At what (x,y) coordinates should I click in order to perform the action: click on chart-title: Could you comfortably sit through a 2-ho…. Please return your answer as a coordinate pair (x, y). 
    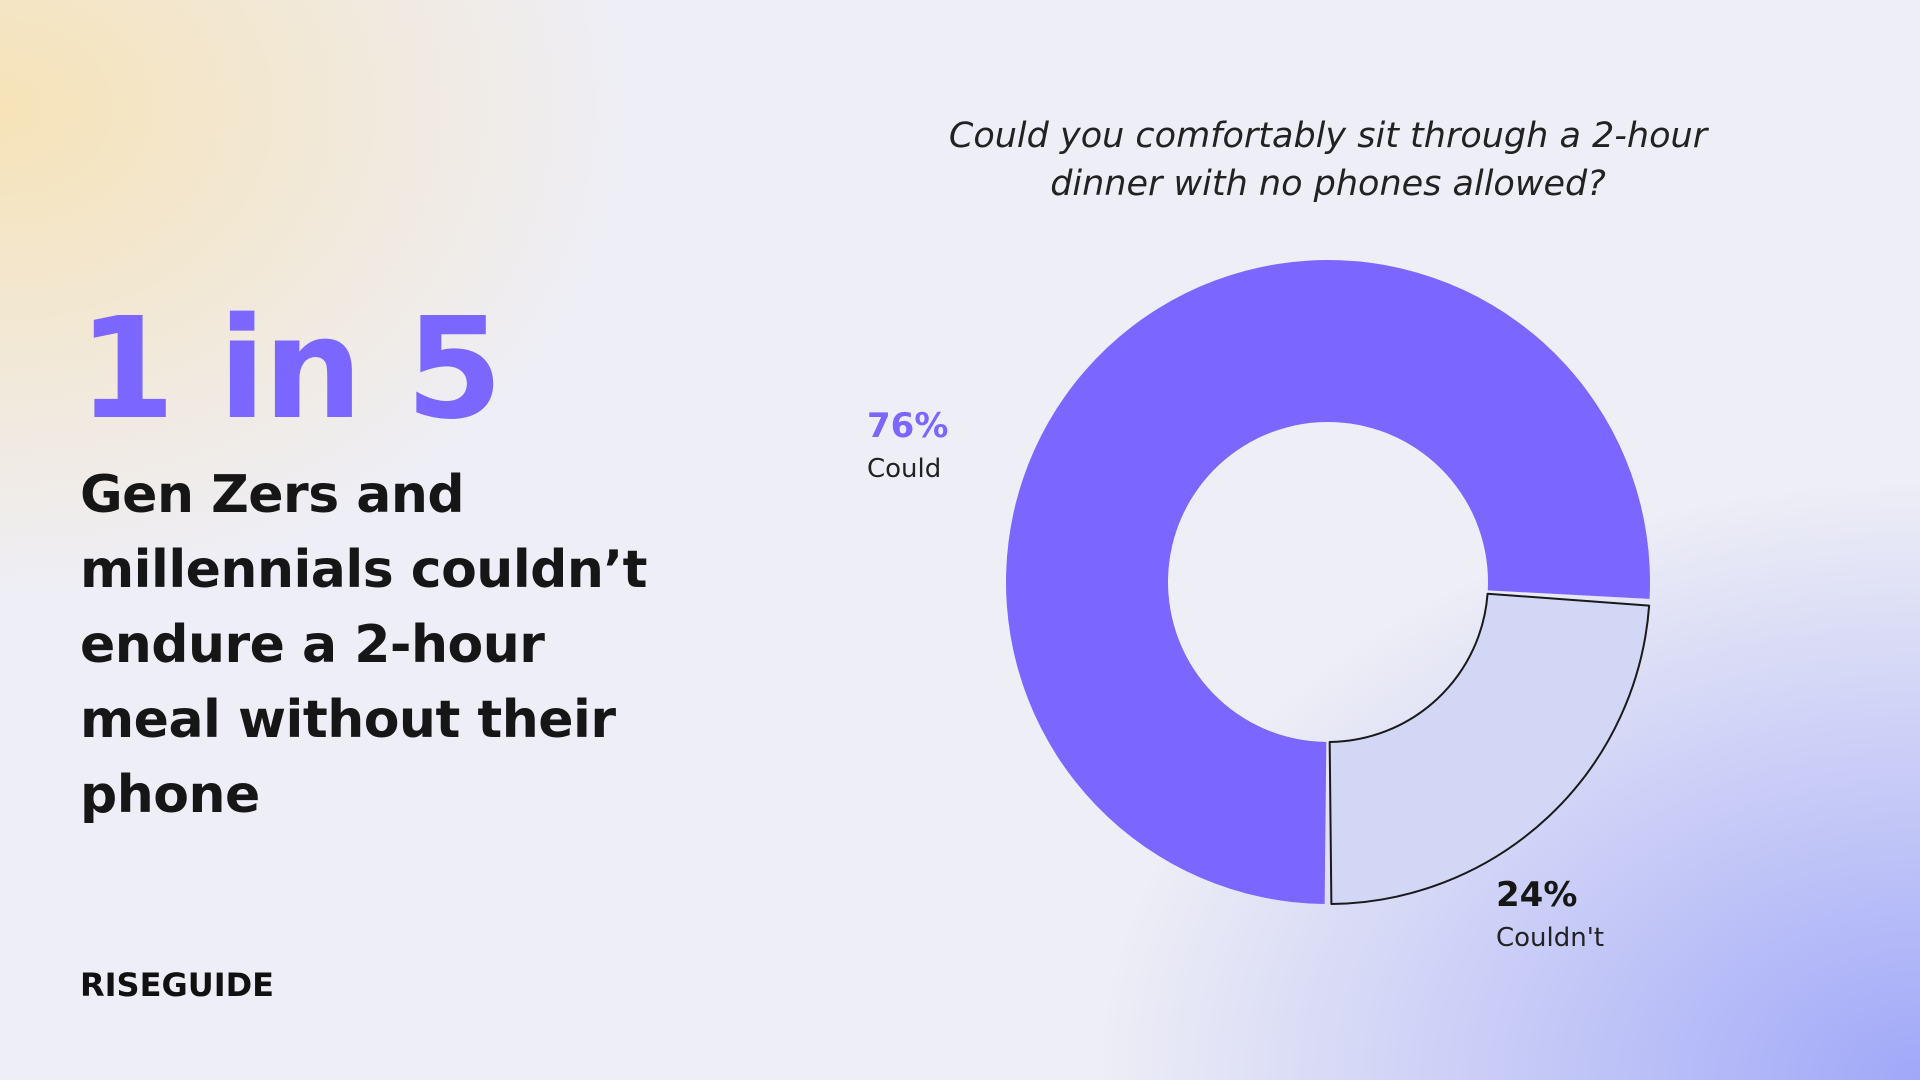
    Looking at the image, I should click on (1328, 160).